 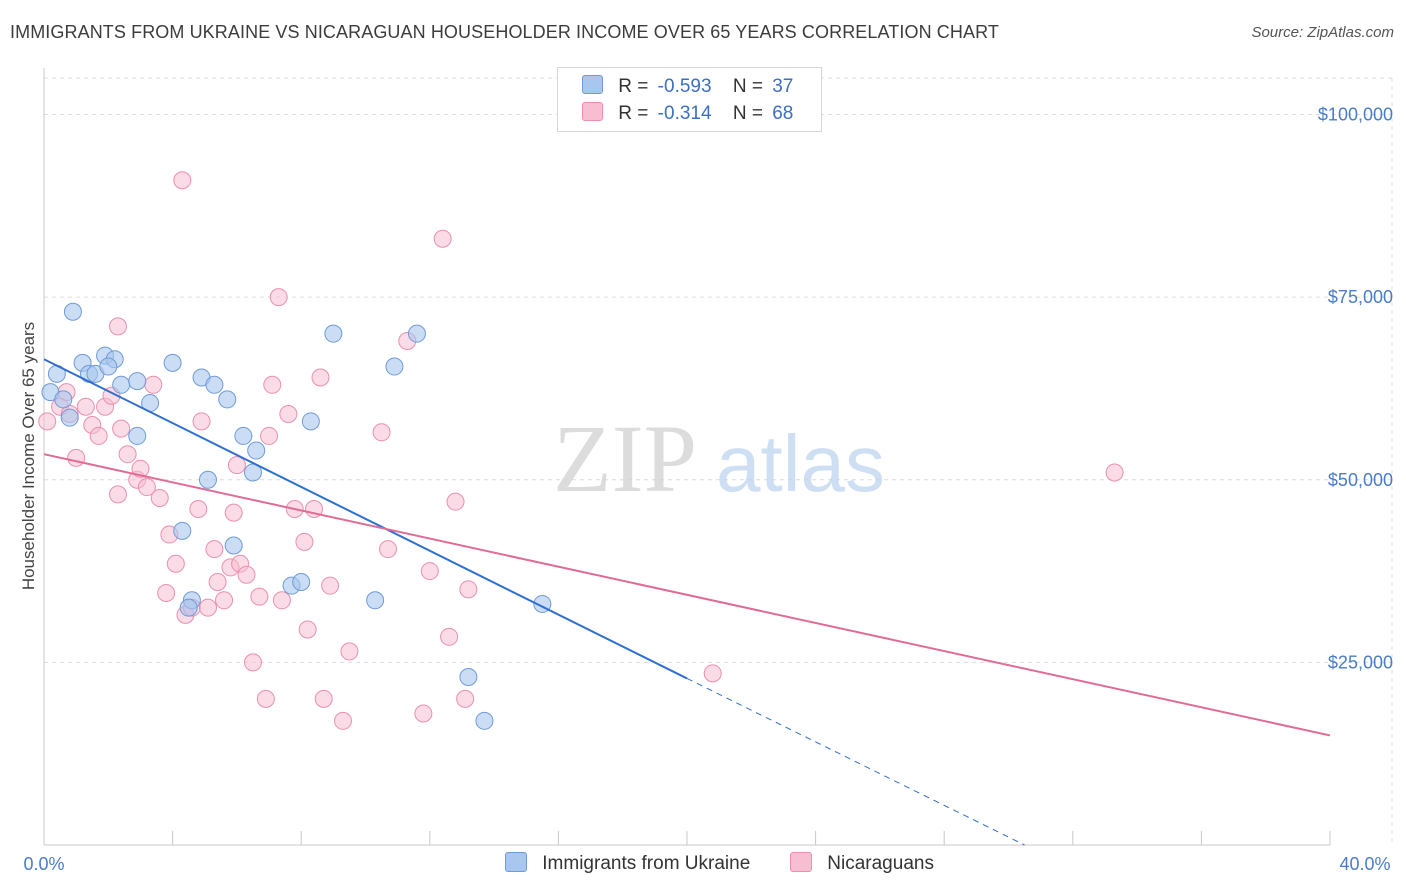 What do you see at coordinates (625, 458) in the screenshot?
I see `watermark-zip: ZIP` at bounding box center [625, 458].